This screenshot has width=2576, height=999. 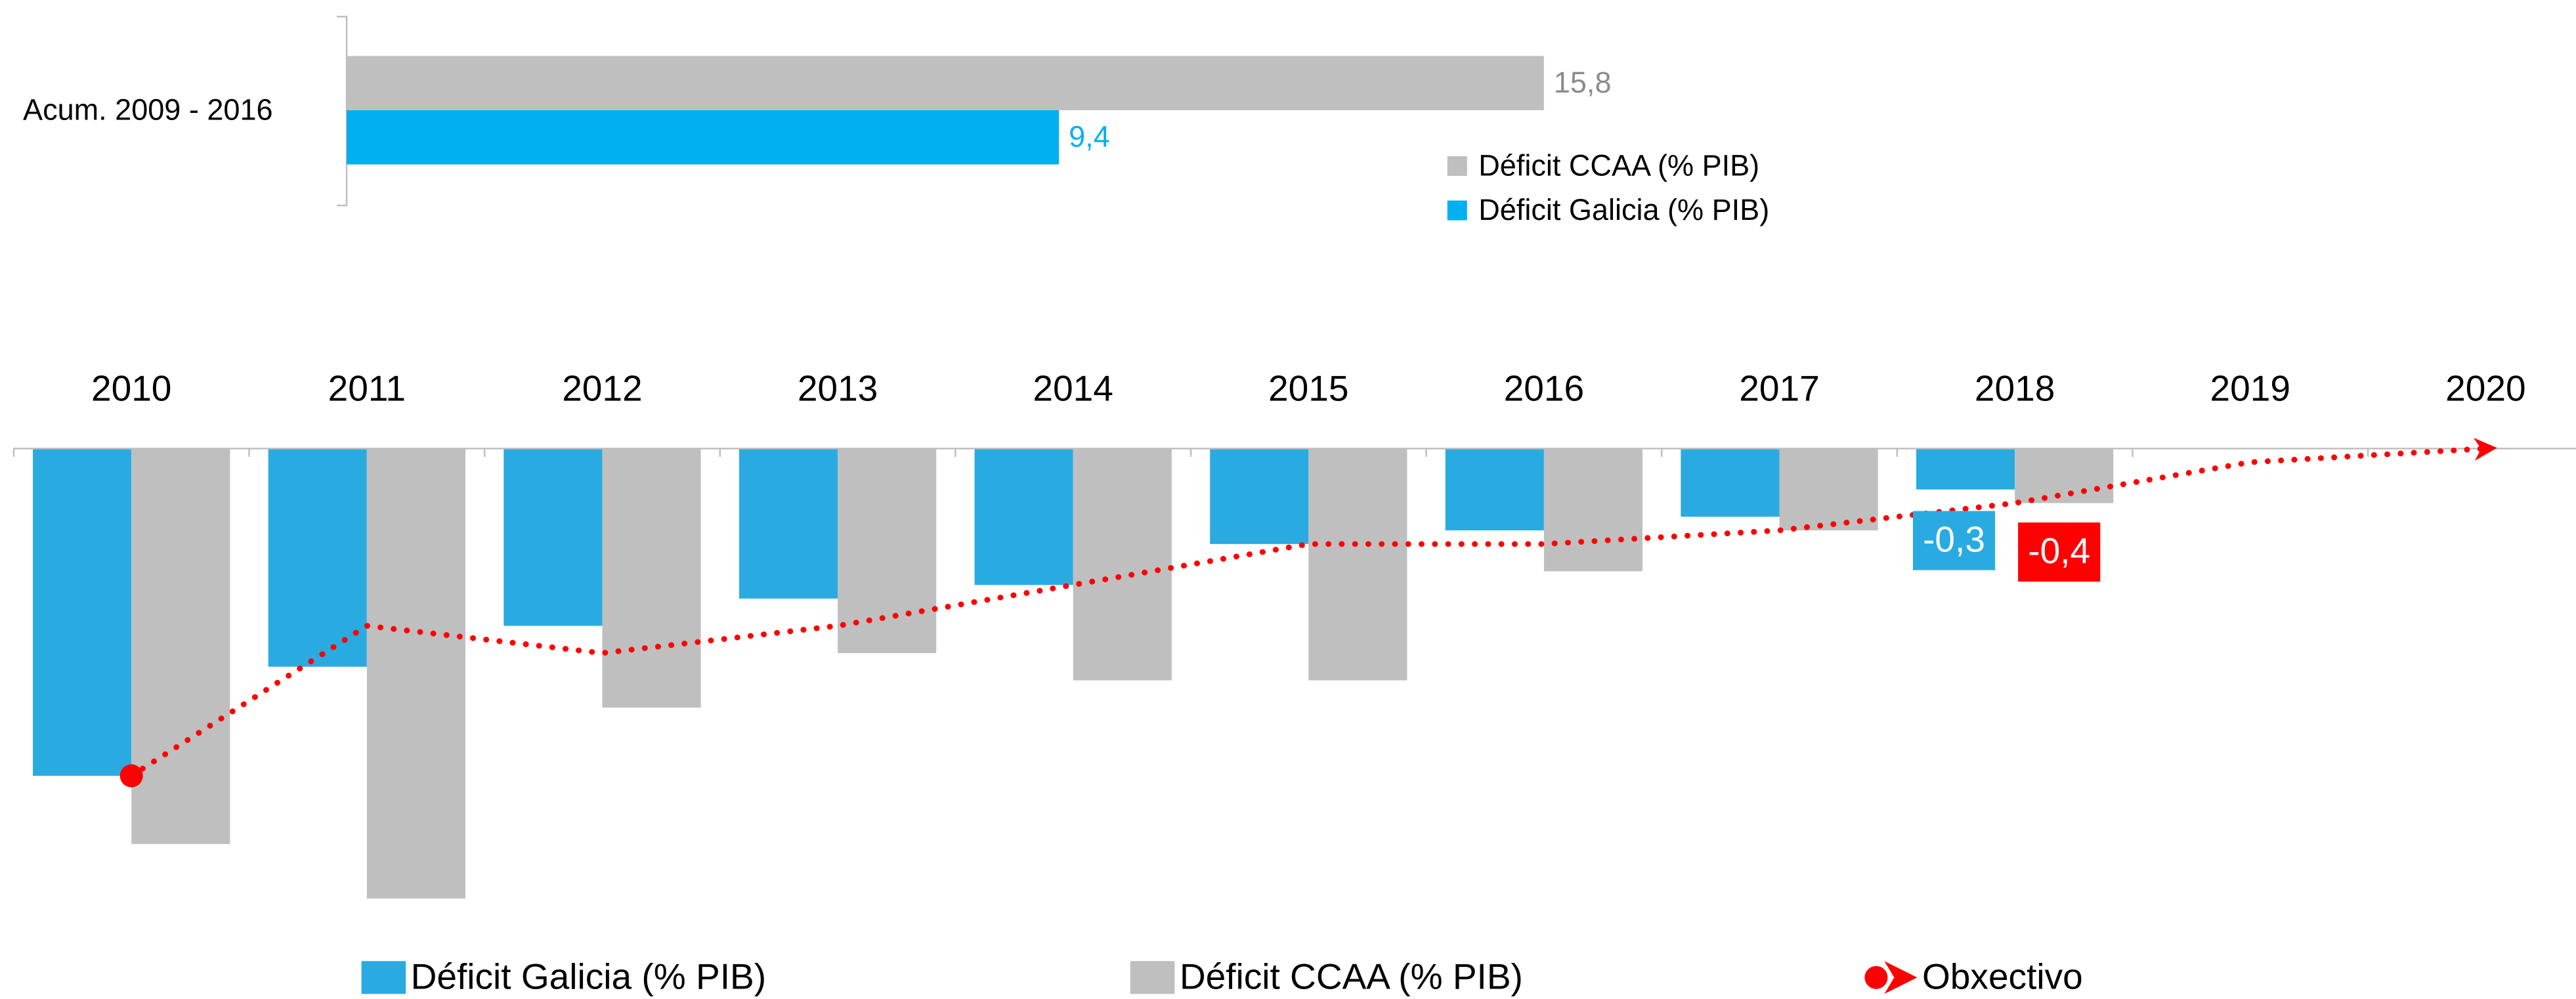 What do you see at coordinates (1779, 388) in the screenshot?
I see `x-tick-label: 2017` at bounding box center [1779, 388].